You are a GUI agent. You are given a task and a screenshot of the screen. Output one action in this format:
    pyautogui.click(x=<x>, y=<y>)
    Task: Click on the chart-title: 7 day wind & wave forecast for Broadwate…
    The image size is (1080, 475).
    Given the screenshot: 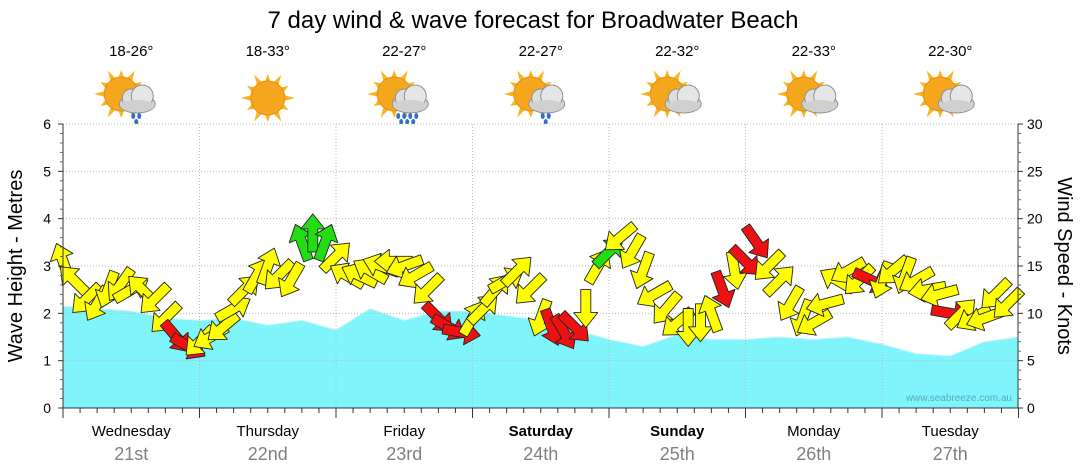 What is the action you would take?
    pyautogui.click(x=533, y=20)
    